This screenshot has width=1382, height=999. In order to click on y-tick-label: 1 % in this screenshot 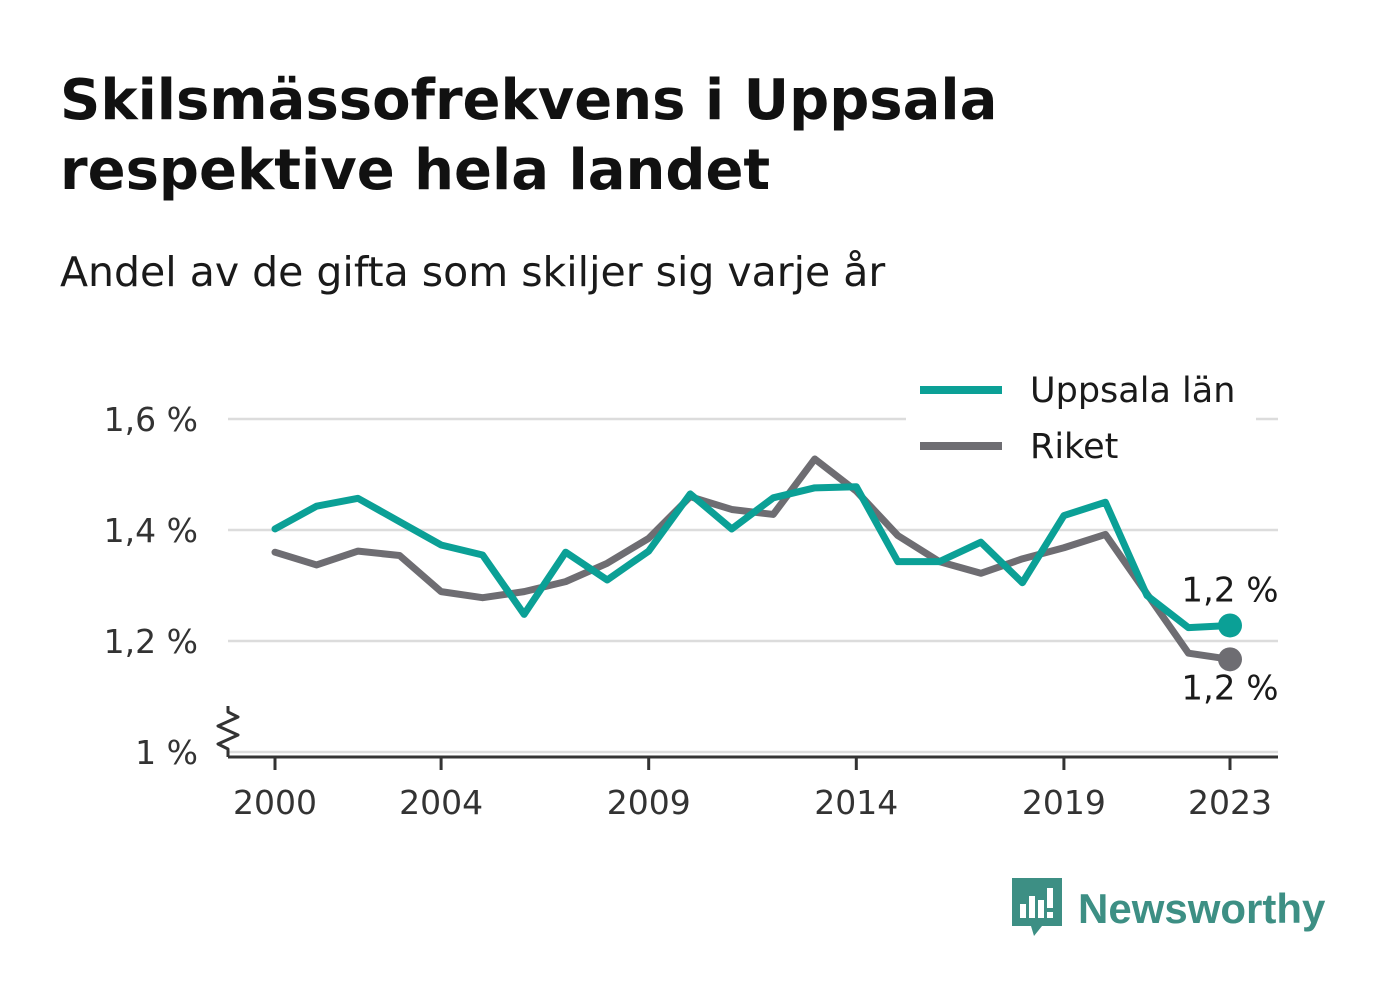, I will do `click(166, 752)`.